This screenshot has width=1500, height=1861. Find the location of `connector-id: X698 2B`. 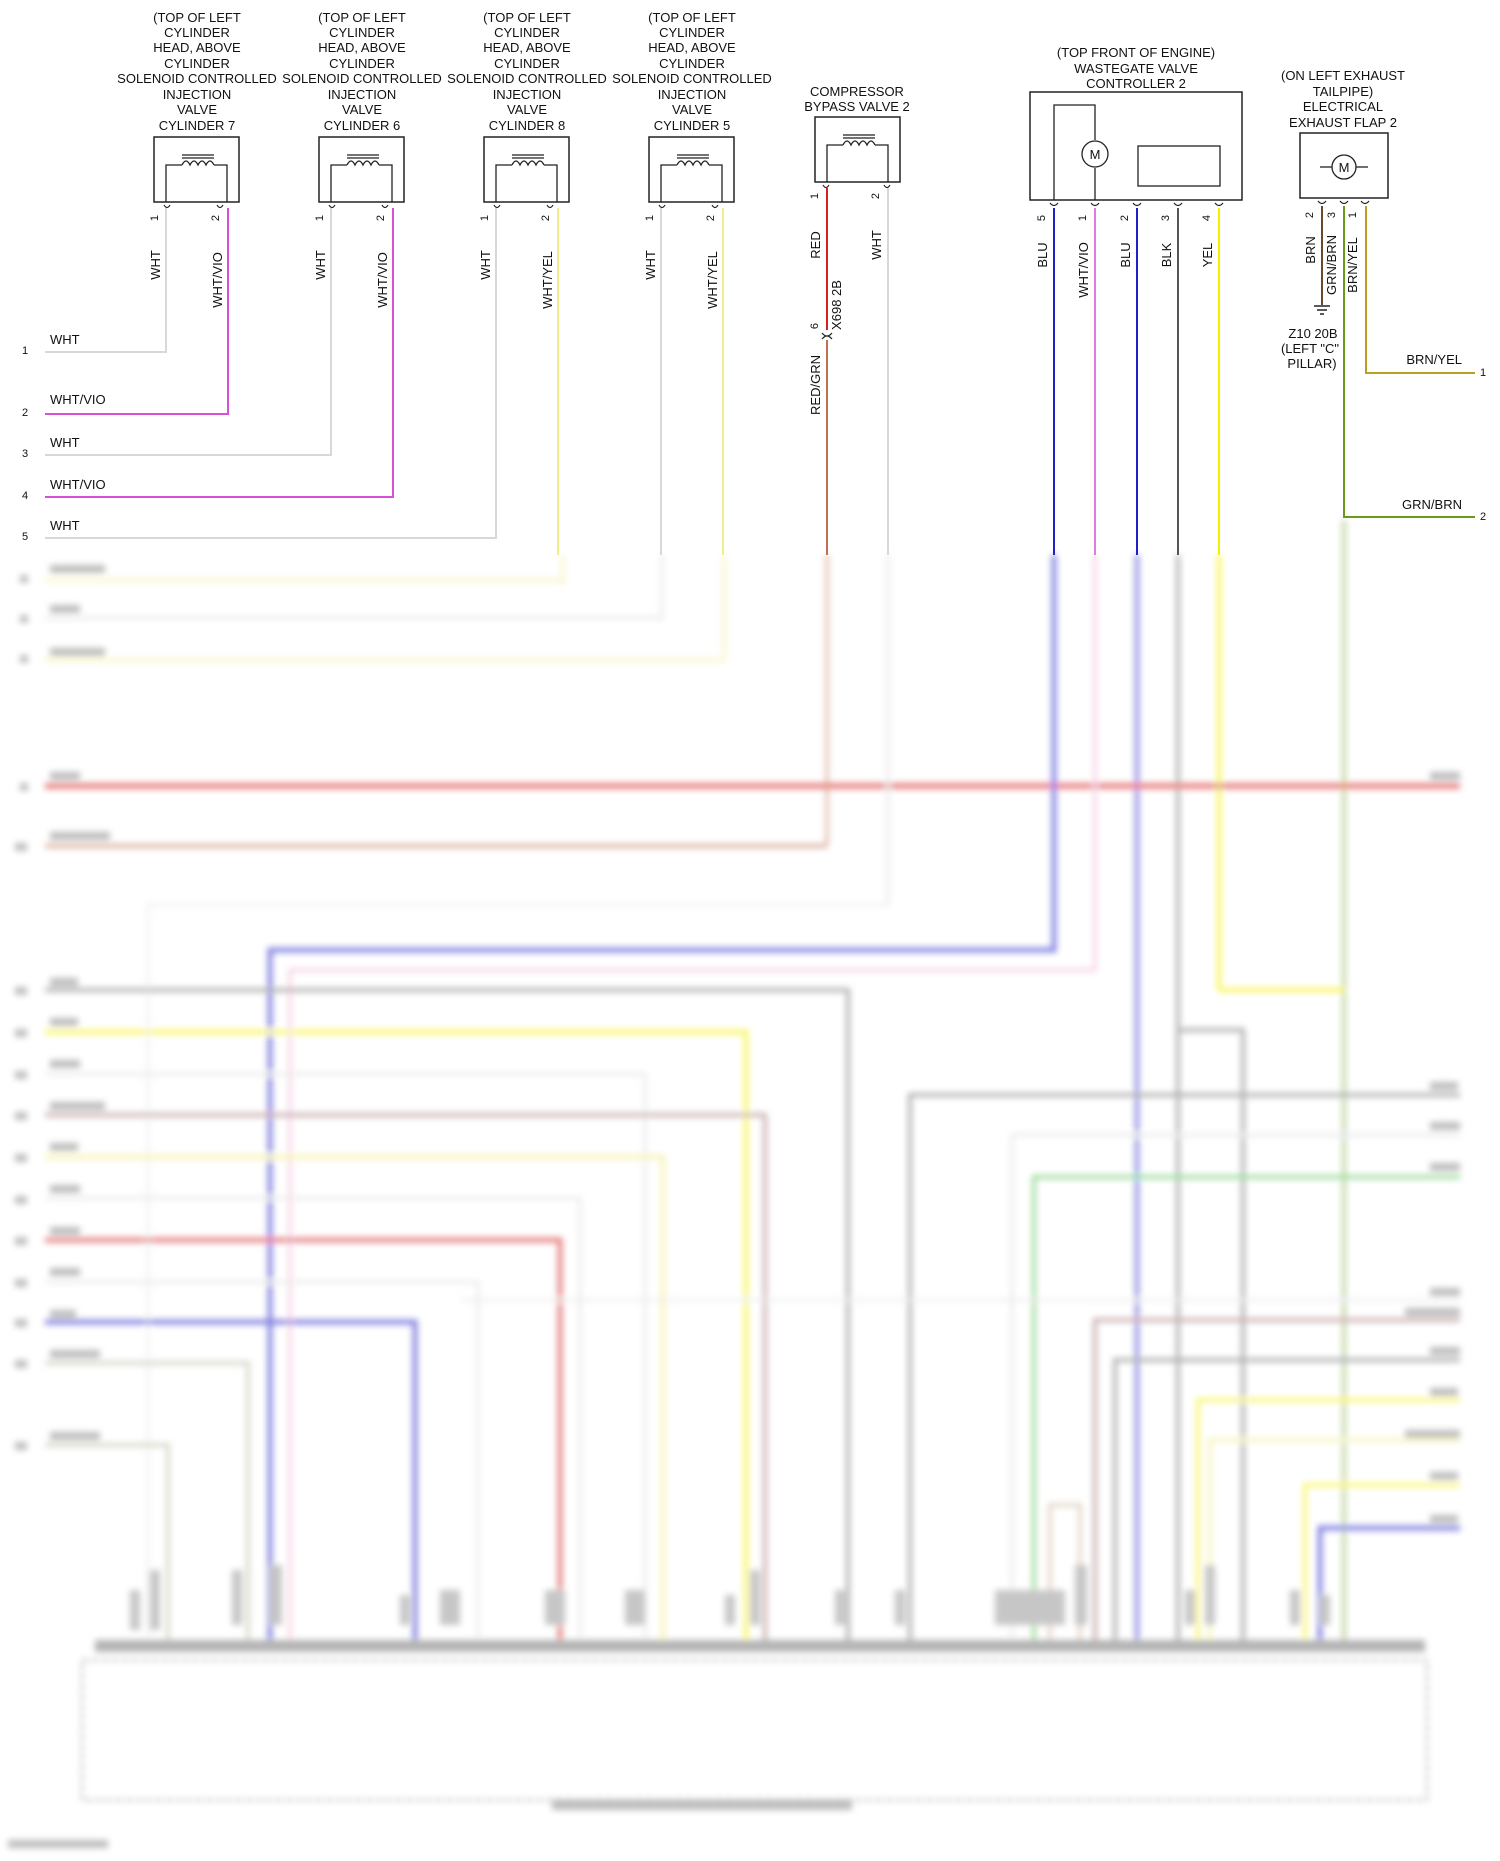

connector-id: X698 2B is located at coordinates (836, 305).